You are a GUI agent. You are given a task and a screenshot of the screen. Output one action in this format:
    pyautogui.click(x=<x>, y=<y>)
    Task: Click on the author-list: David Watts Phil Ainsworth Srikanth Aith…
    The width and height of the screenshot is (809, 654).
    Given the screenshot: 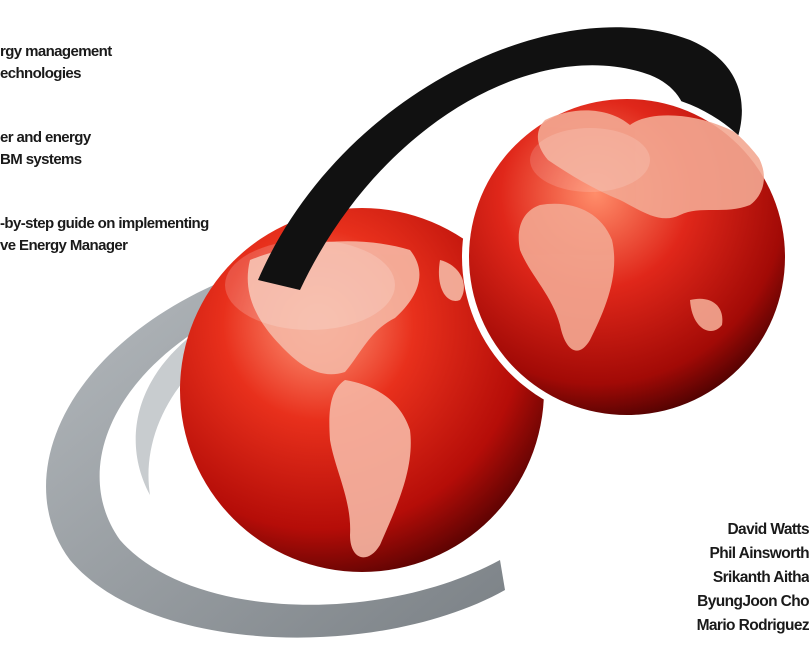 What is the action you would take?
    pyautogui.click(x=753, y=578)
    